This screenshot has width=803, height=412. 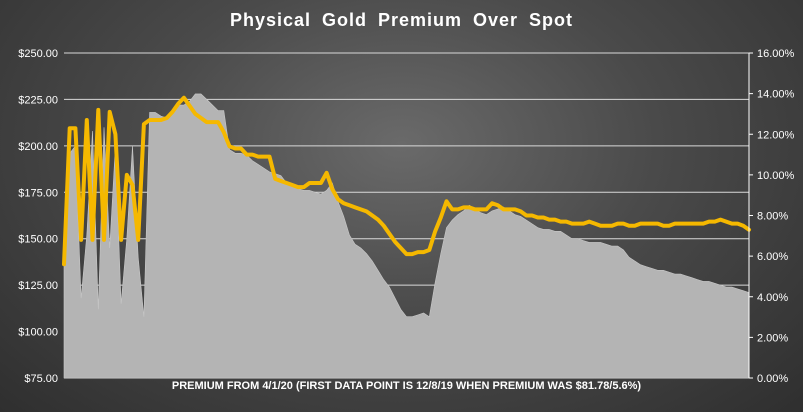 What do you see at coordinates (772, 379) in the screenshot?
I see `y-right-tick-label: 0.00%` at bounding box center [772, 379].